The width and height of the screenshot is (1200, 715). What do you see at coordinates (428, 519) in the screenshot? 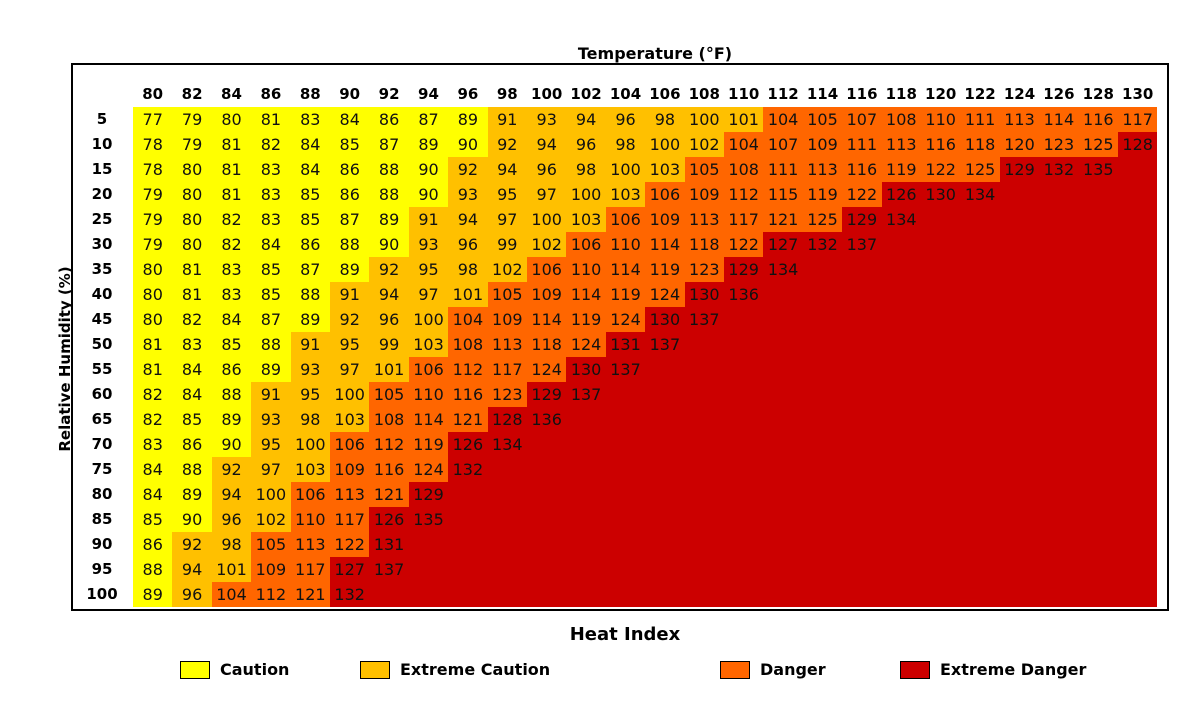
I see `heat-index-cell: 135` at bounding box center [428, 519].